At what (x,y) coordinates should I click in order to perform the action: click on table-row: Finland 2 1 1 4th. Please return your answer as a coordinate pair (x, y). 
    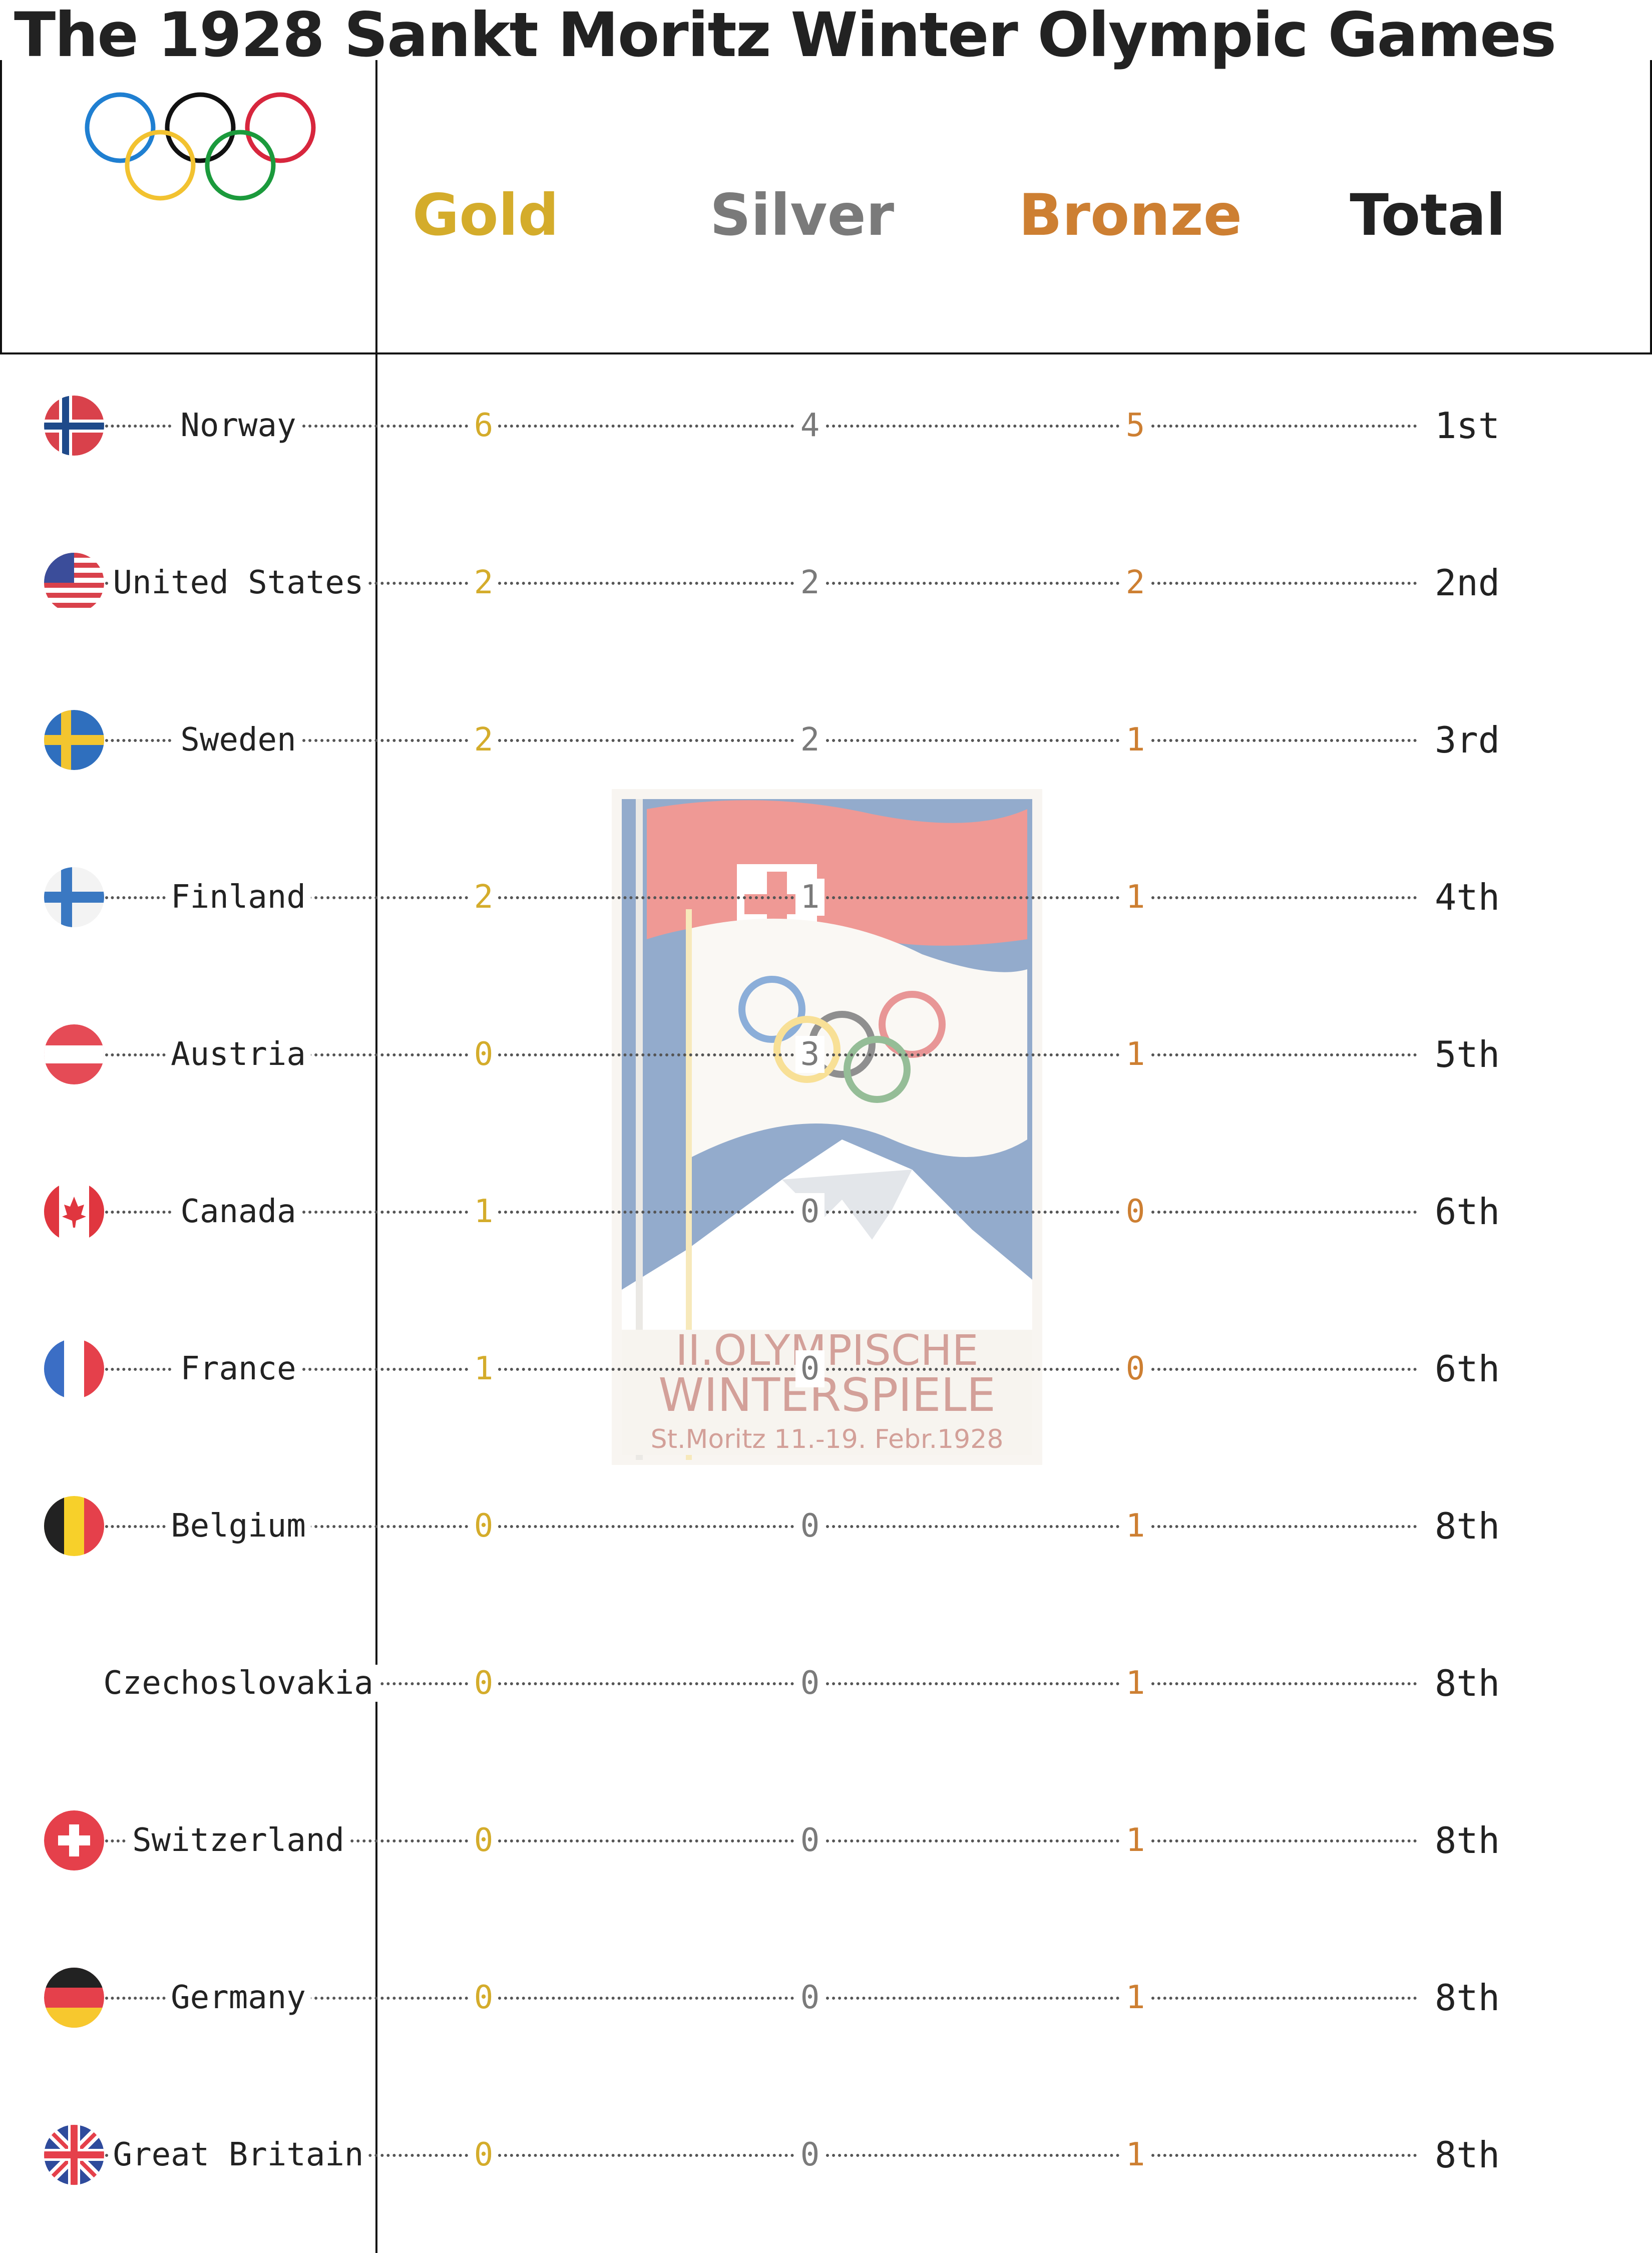
    Looking at the image, I should click on (826, 897).